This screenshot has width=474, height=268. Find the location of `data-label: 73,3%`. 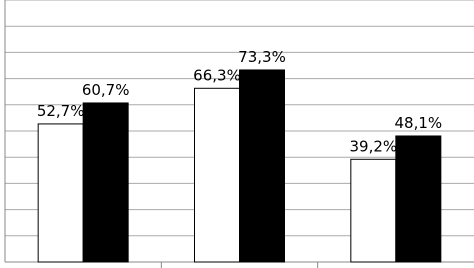

data-label: 73,3% is located at coordinates (262, 57).